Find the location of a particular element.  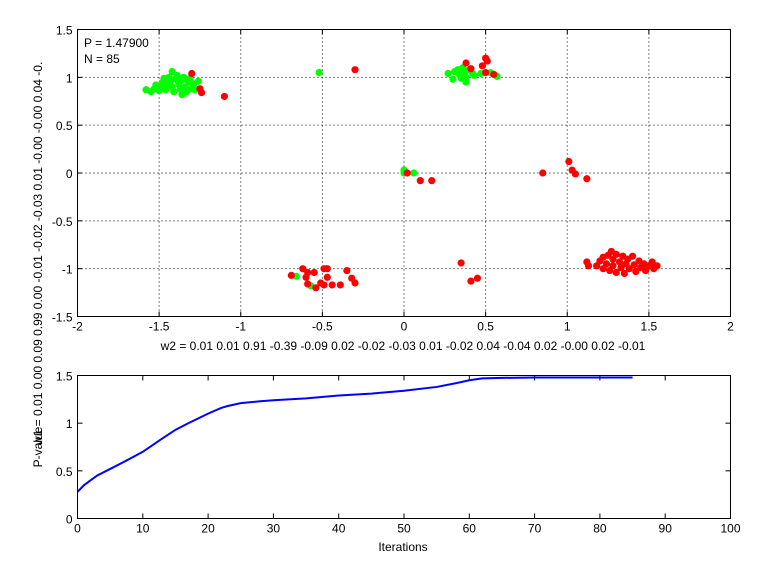

x-axis-label-iterations: Iterations is located at coordinates (402, 547).